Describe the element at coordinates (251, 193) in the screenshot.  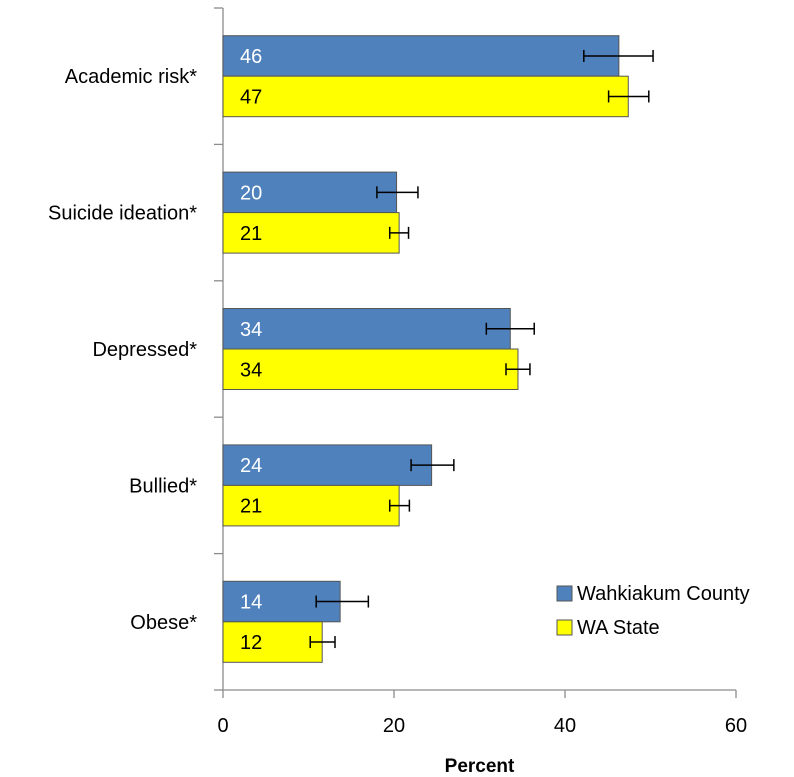
I see `data-label: 20` at that location.